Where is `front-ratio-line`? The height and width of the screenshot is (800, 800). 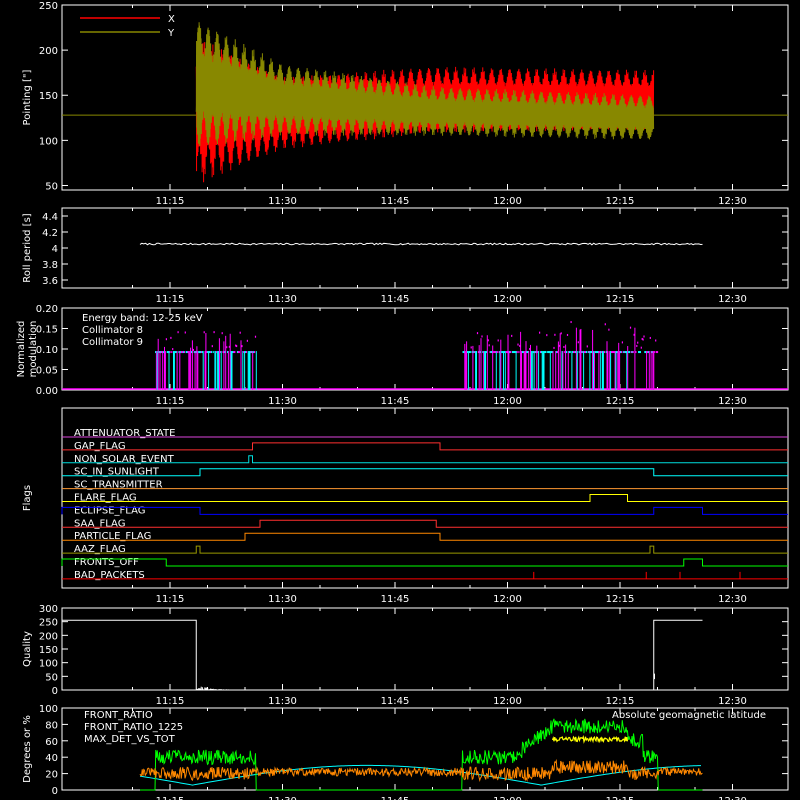
front-ratio-line is located at coordinates (590, 739).